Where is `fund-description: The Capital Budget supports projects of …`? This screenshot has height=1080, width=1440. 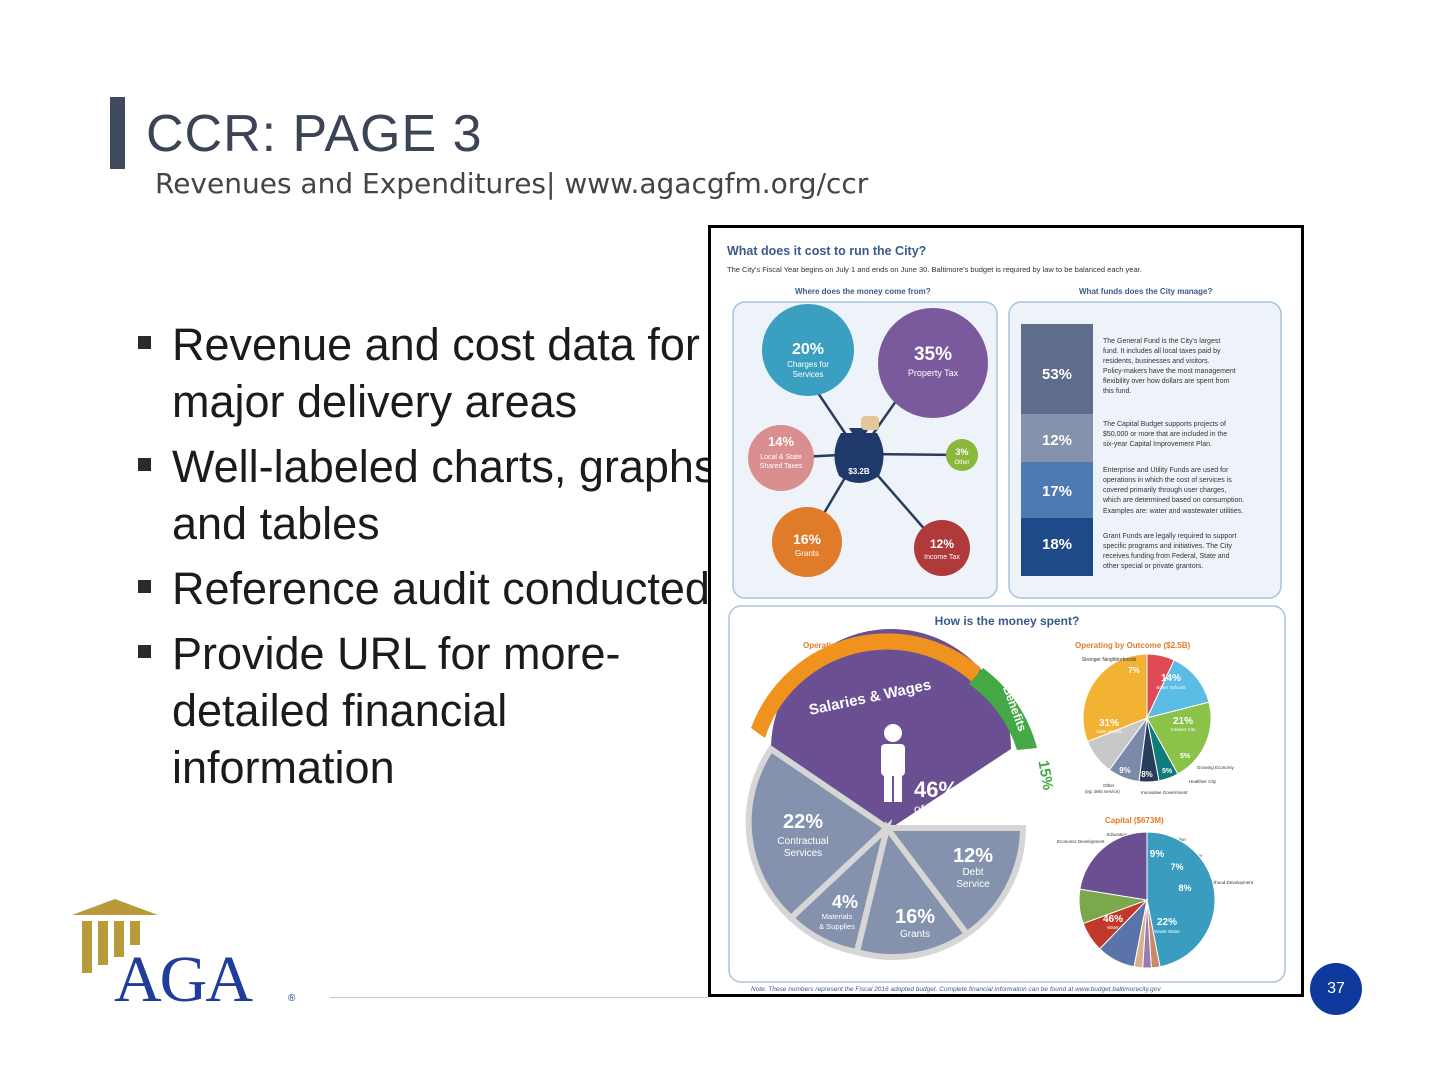 fund-description: The Capital Budget supports projects of … is located at coordinates (1166, 434).